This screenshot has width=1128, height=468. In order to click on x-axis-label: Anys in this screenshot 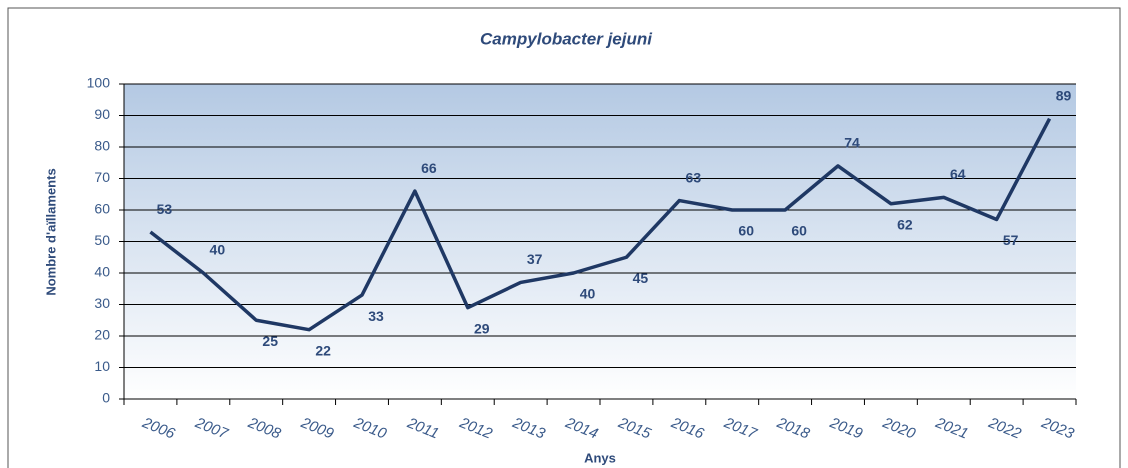, I will do `click(600, 457)`.